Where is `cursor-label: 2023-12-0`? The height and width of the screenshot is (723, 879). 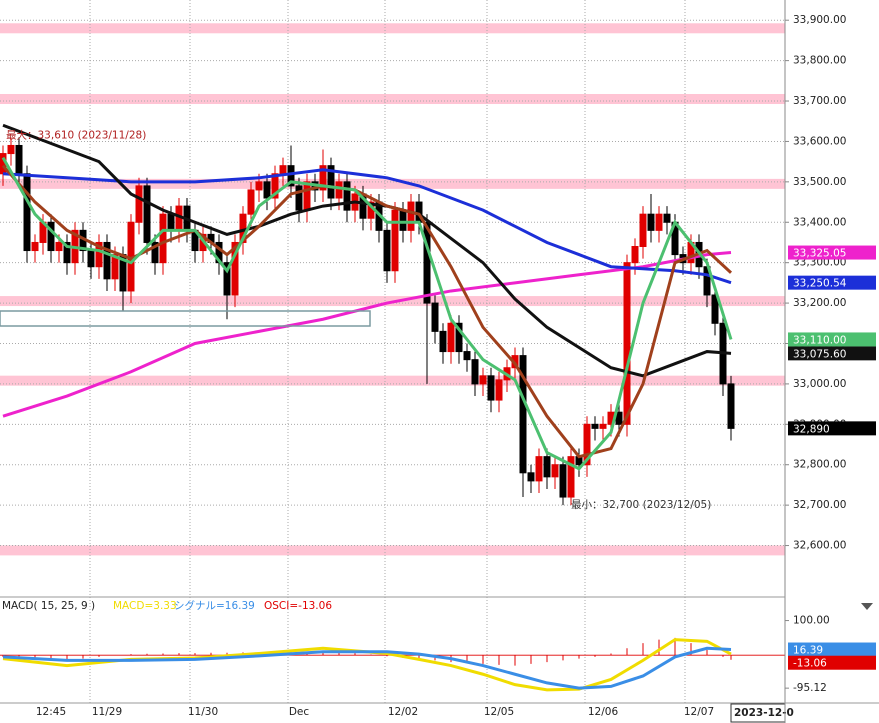
cursor-label: 2023-12-0 is located at coordinates (764, 713).